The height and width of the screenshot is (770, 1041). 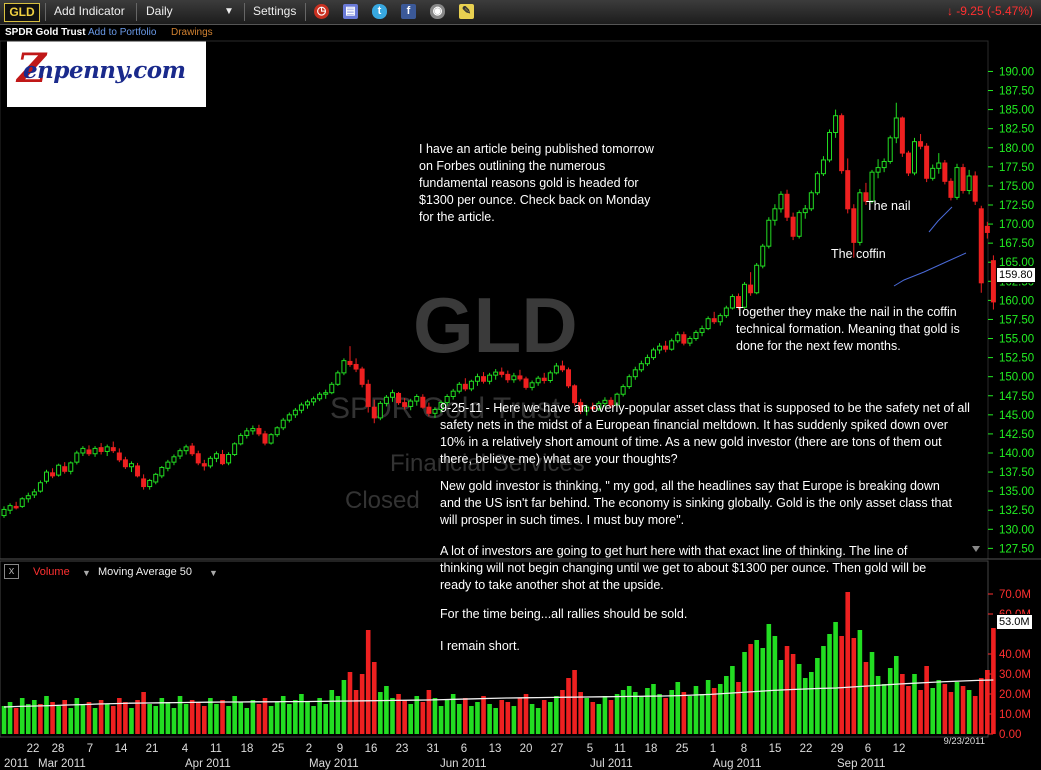 I want to click on zenpenny-logo: Z enpenny.com, so click(x=106, y=74).